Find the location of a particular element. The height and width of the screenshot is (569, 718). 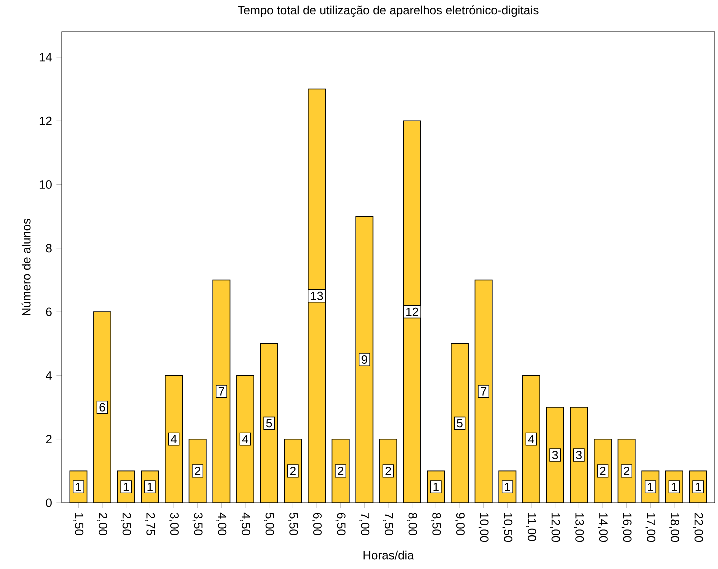

x-tick-label: 13,00 is located at coordinates (579, 528).